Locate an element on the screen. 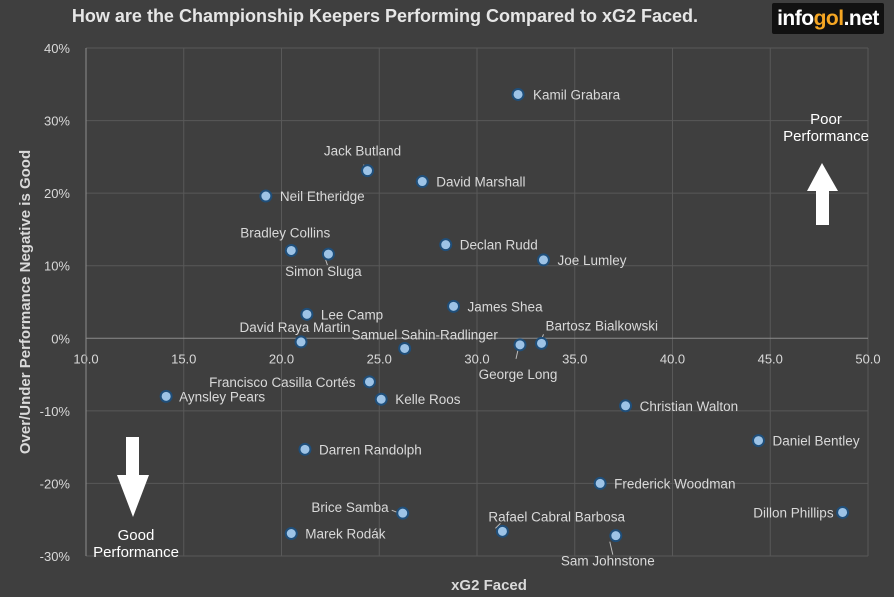  poor-annotation-line2: Performance is located at coordinates (826, 136).